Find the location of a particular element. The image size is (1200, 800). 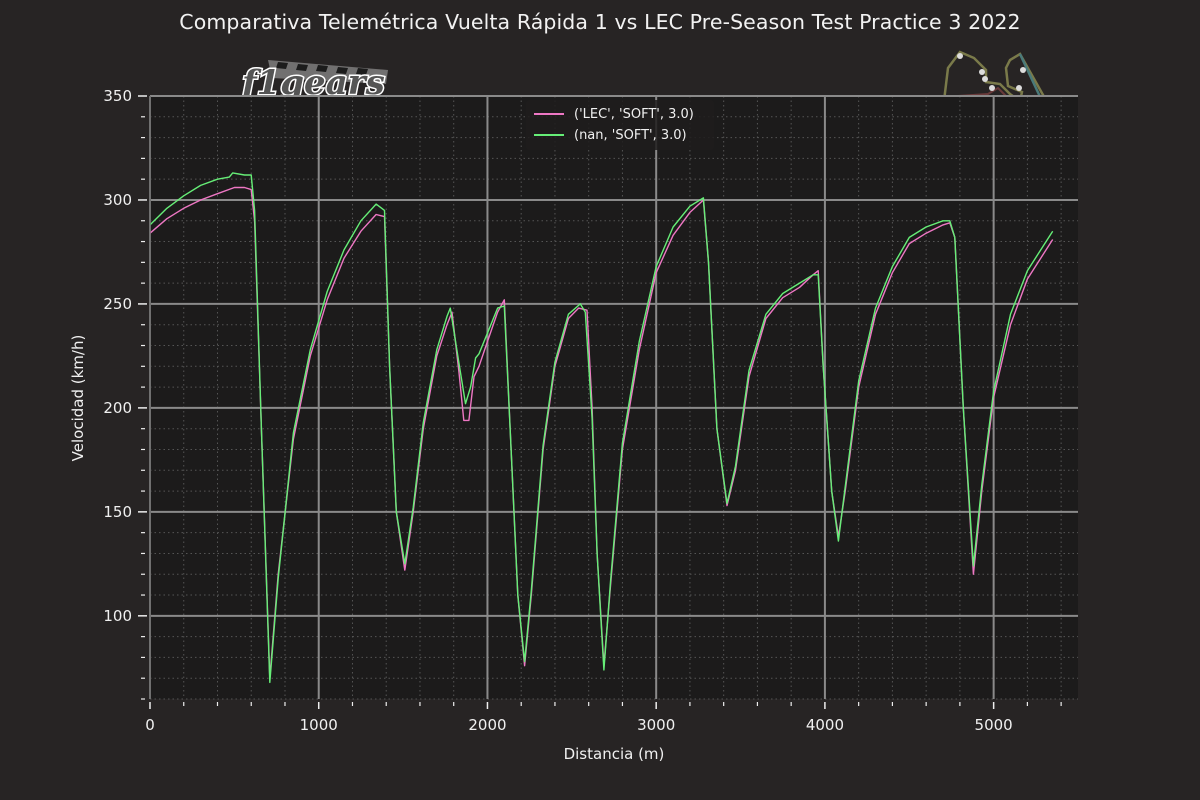

x-tick-label: 3000 is located at coordinates (656, 725).